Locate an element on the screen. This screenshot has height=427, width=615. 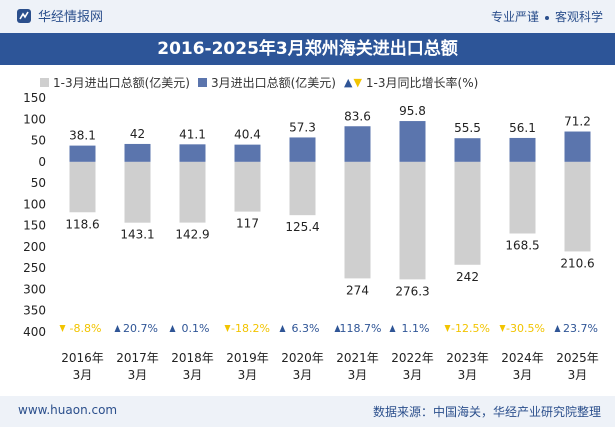
x-tick-label: 2021年 is located at coordinates (357, 358).